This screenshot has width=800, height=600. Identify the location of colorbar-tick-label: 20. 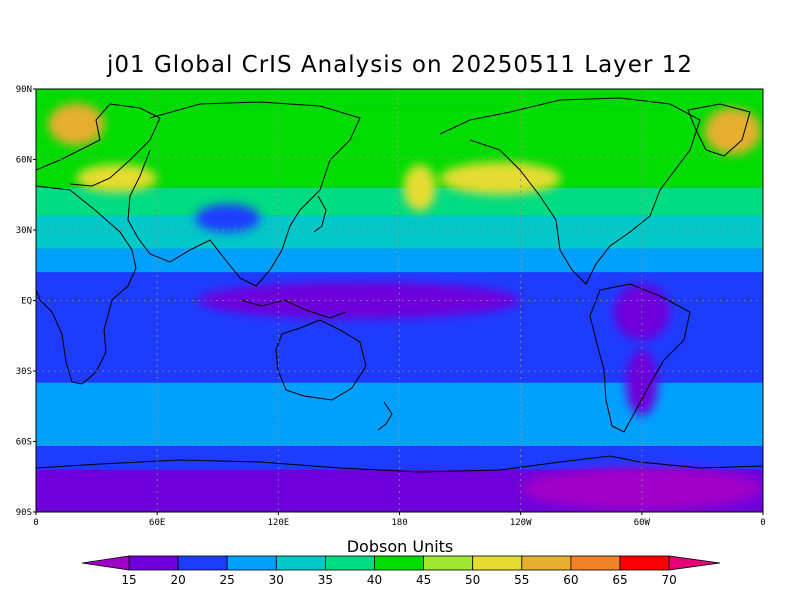
(177, 580).